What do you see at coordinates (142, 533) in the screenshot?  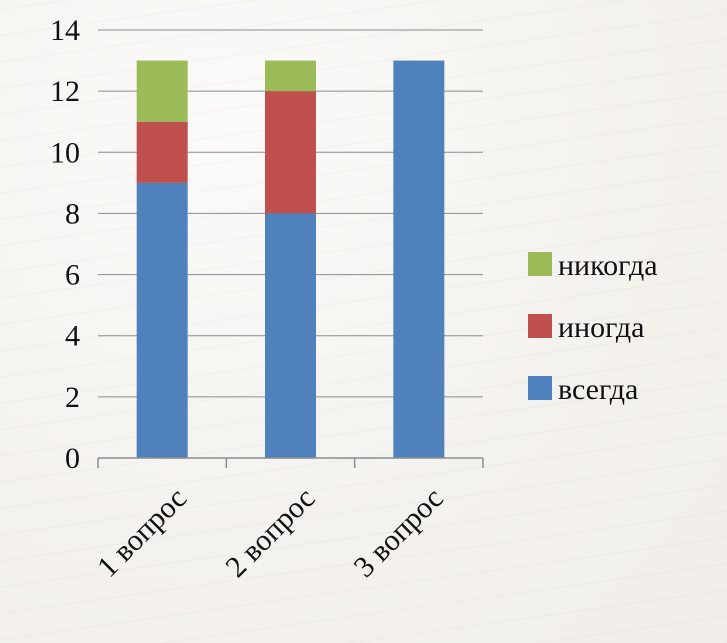 I see `x-tick-label: 1 вопрос` at bounding box center [142, 533].